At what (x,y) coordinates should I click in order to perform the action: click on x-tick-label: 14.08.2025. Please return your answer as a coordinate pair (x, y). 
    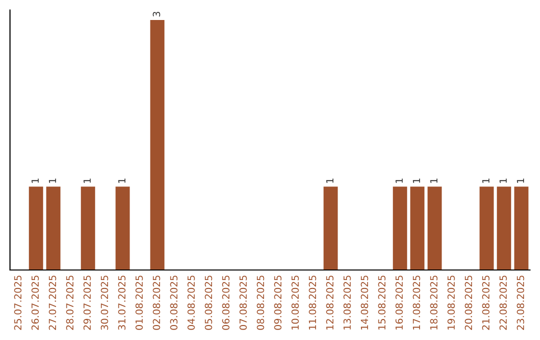
    Looking at the image, I should click on (364, 303).